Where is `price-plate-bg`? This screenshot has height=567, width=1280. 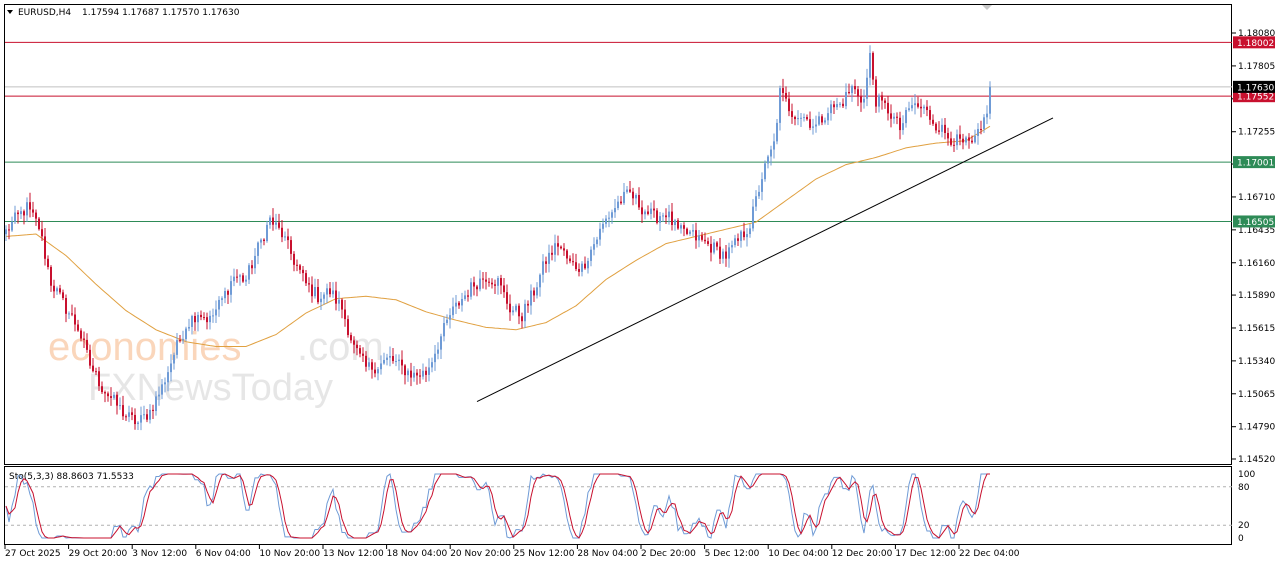 price-plate-bg is located at coordinates (1254, 86).